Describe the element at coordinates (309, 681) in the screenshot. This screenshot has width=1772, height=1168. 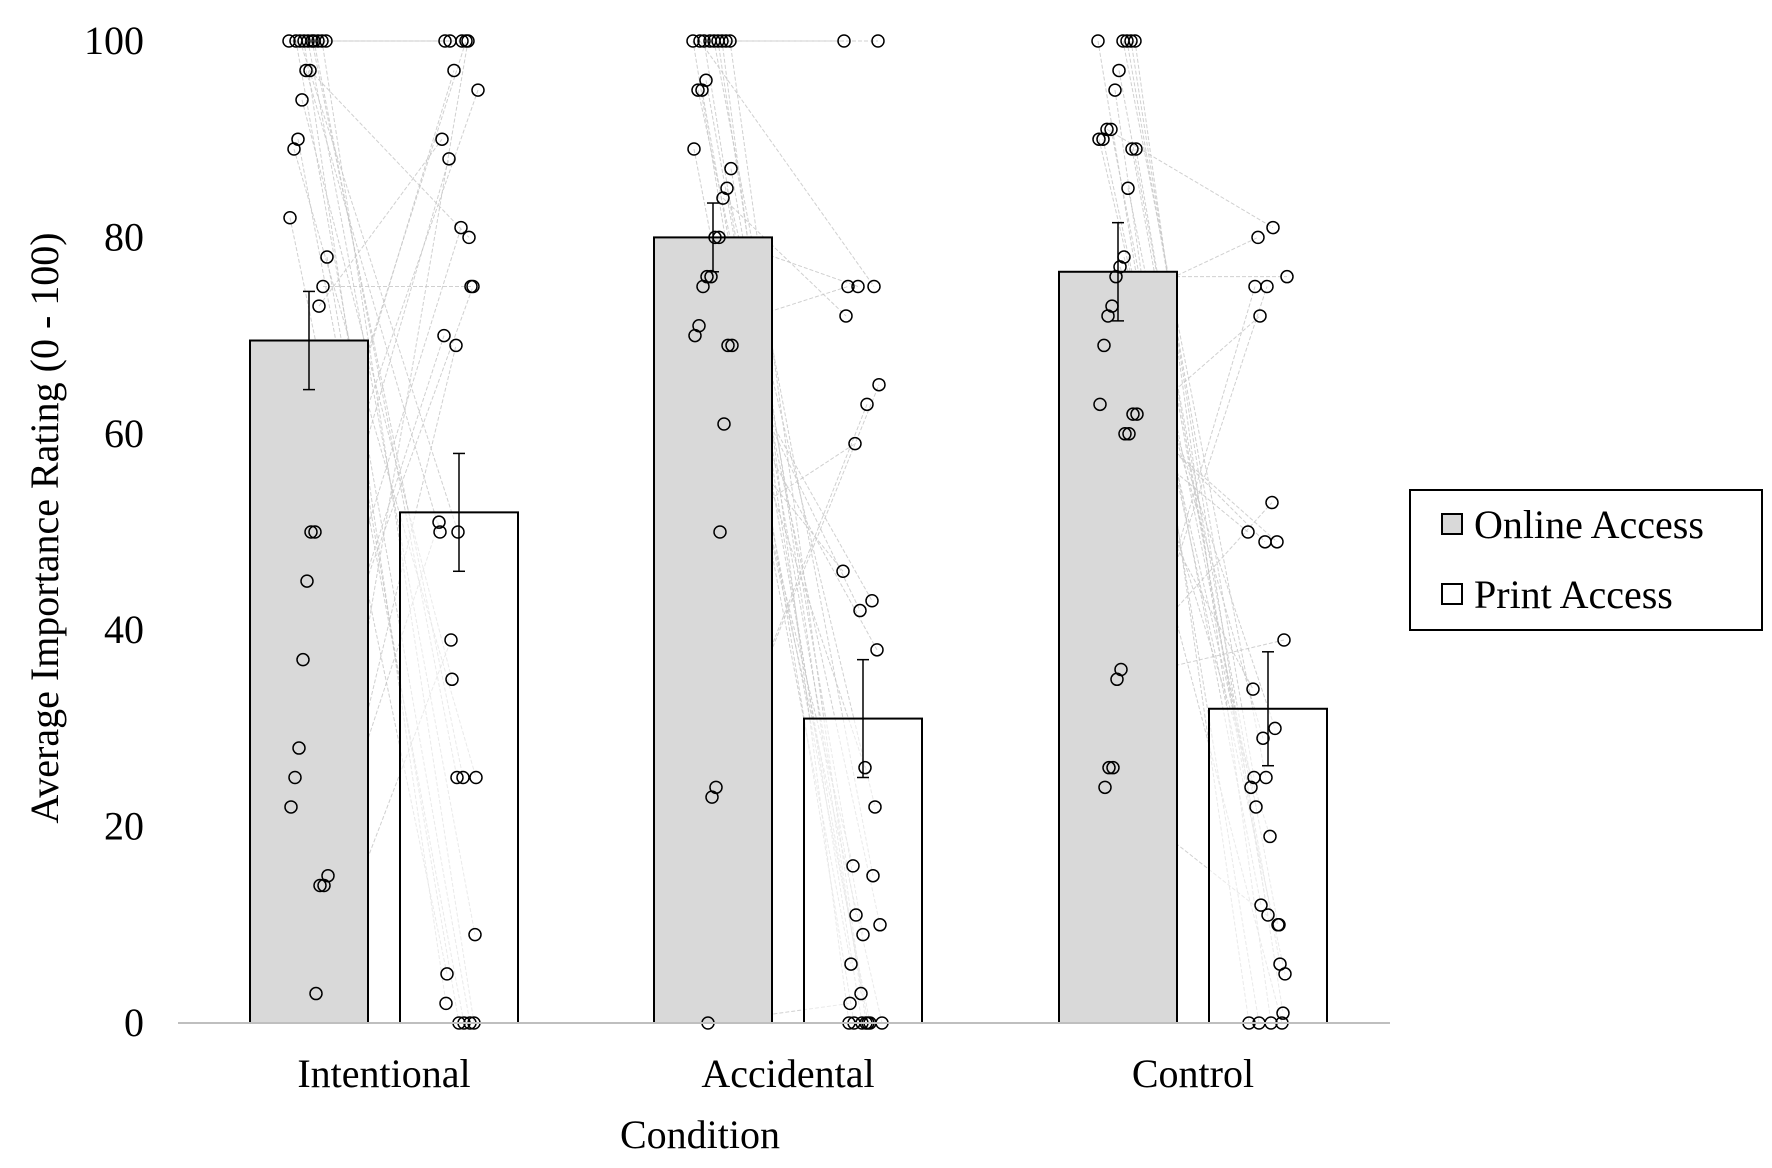
I see `bar-online-intentional` at that location.